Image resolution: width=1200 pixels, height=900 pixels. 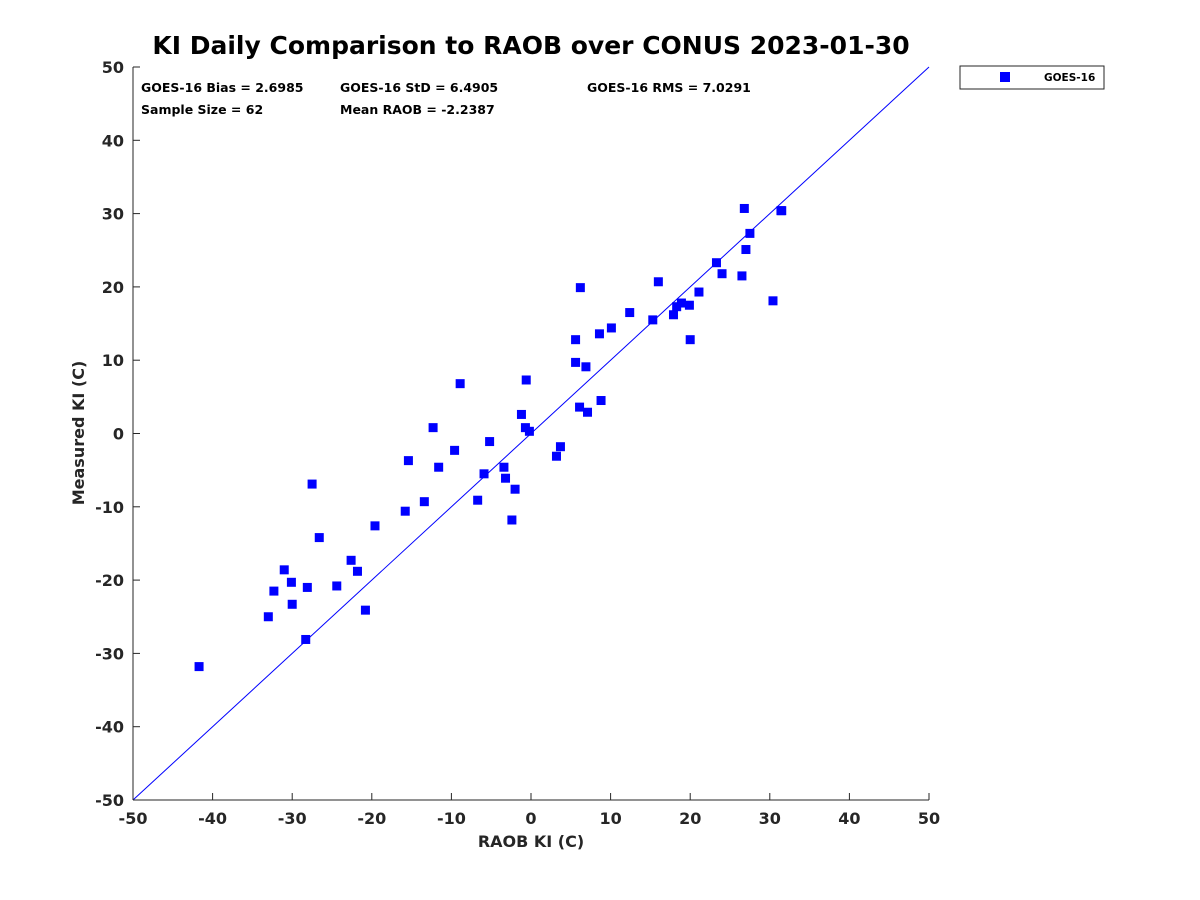 What do you see at coordinates (531, 841) in the screenshot?
I see `x-axis-label: RAOB KI (C)` at bounding box center [531, 841].